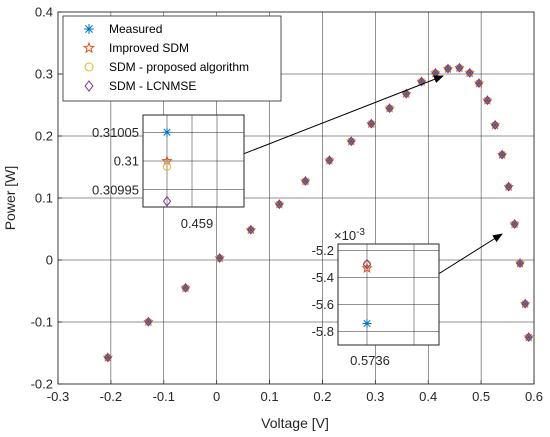 This screenshot has height=437, width=550. What do you see at coordinates (44, 198) in the screenshot?
I see `y-tick-label: 0.1` at bounding box center [44, 198].